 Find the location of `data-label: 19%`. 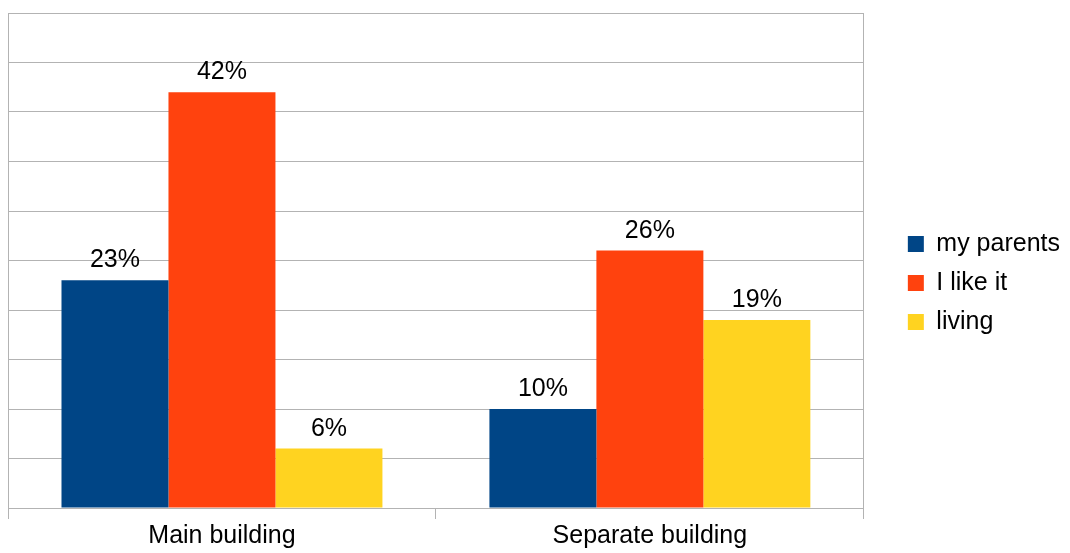

data-label: 19% is located at coordinates (756, 297).